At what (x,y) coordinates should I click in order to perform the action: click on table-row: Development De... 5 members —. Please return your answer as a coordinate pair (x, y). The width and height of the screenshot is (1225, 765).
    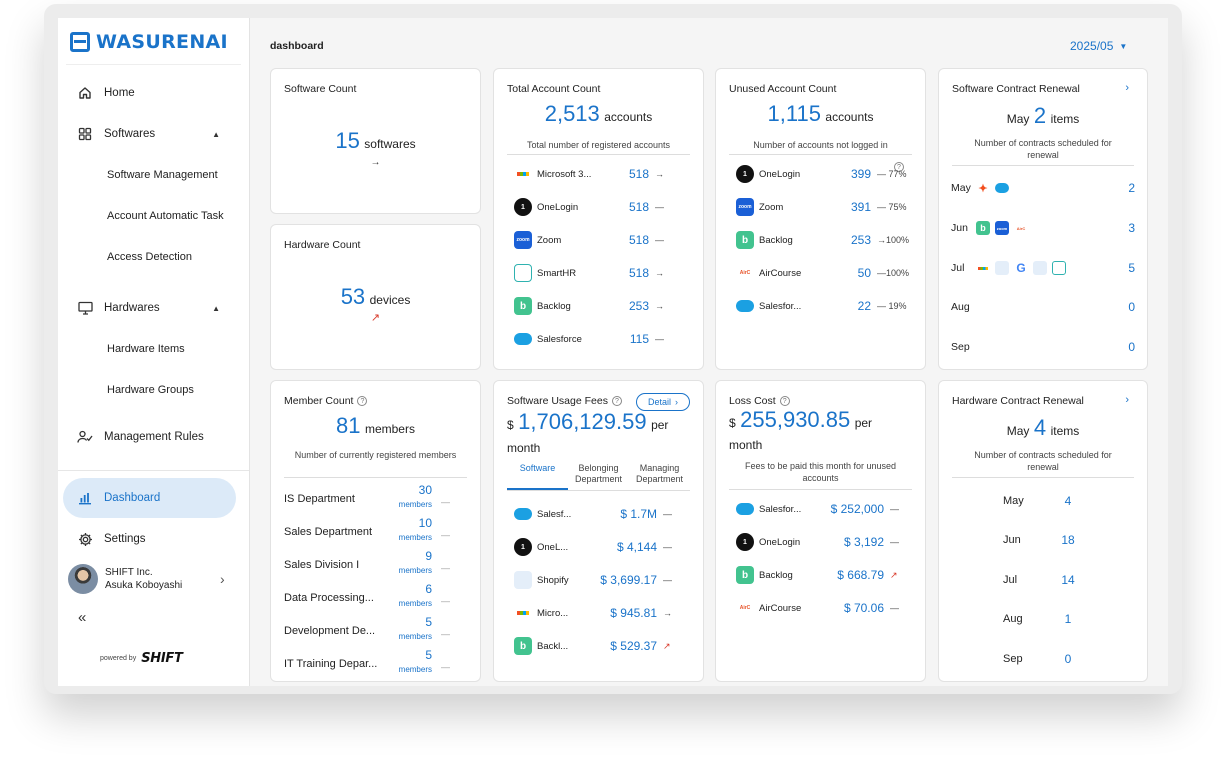
    Looking at the image, I should click on (367, 628).